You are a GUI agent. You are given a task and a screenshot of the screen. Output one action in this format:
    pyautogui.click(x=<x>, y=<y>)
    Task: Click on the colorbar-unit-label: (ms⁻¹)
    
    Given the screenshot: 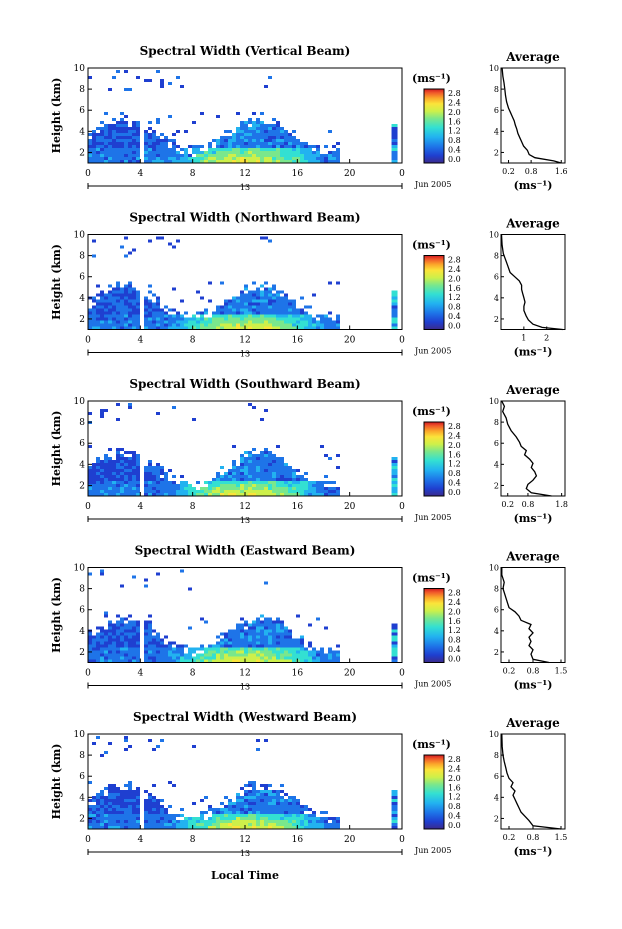 What is the action you would take?
    pyautogui.click(x=431, y=744)
    